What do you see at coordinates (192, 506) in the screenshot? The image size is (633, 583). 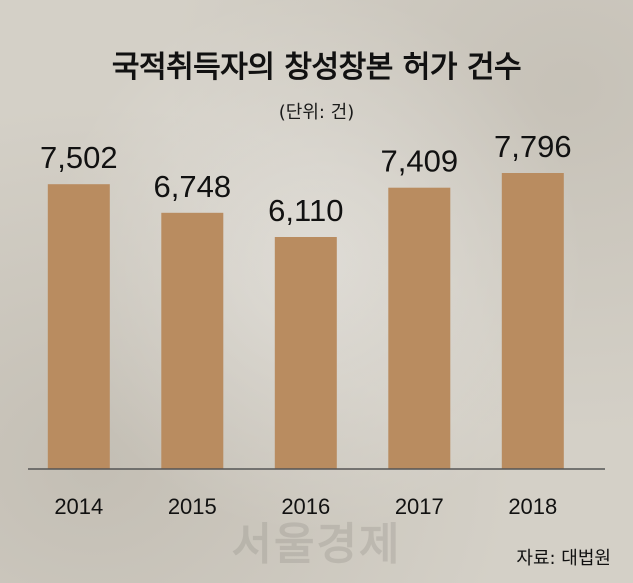 I see `category-label-2015: 2015` at bounding box center [192, 506].